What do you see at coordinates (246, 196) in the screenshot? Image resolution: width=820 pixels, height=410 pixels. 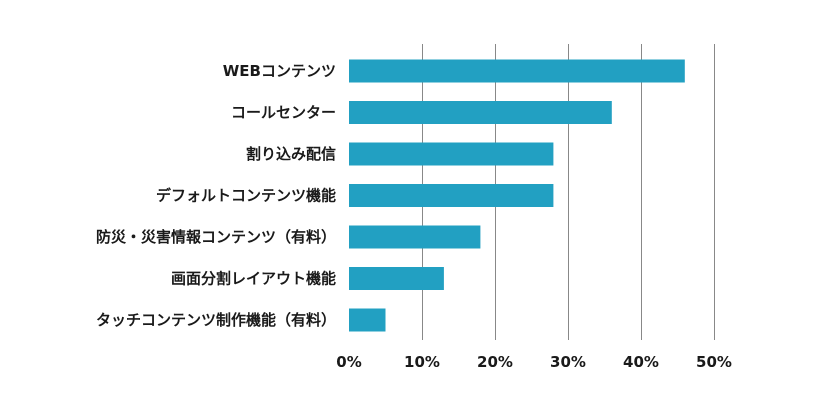 I see `category-label: デフォルトコンテンツ機能` at bounding box center [246, 196].